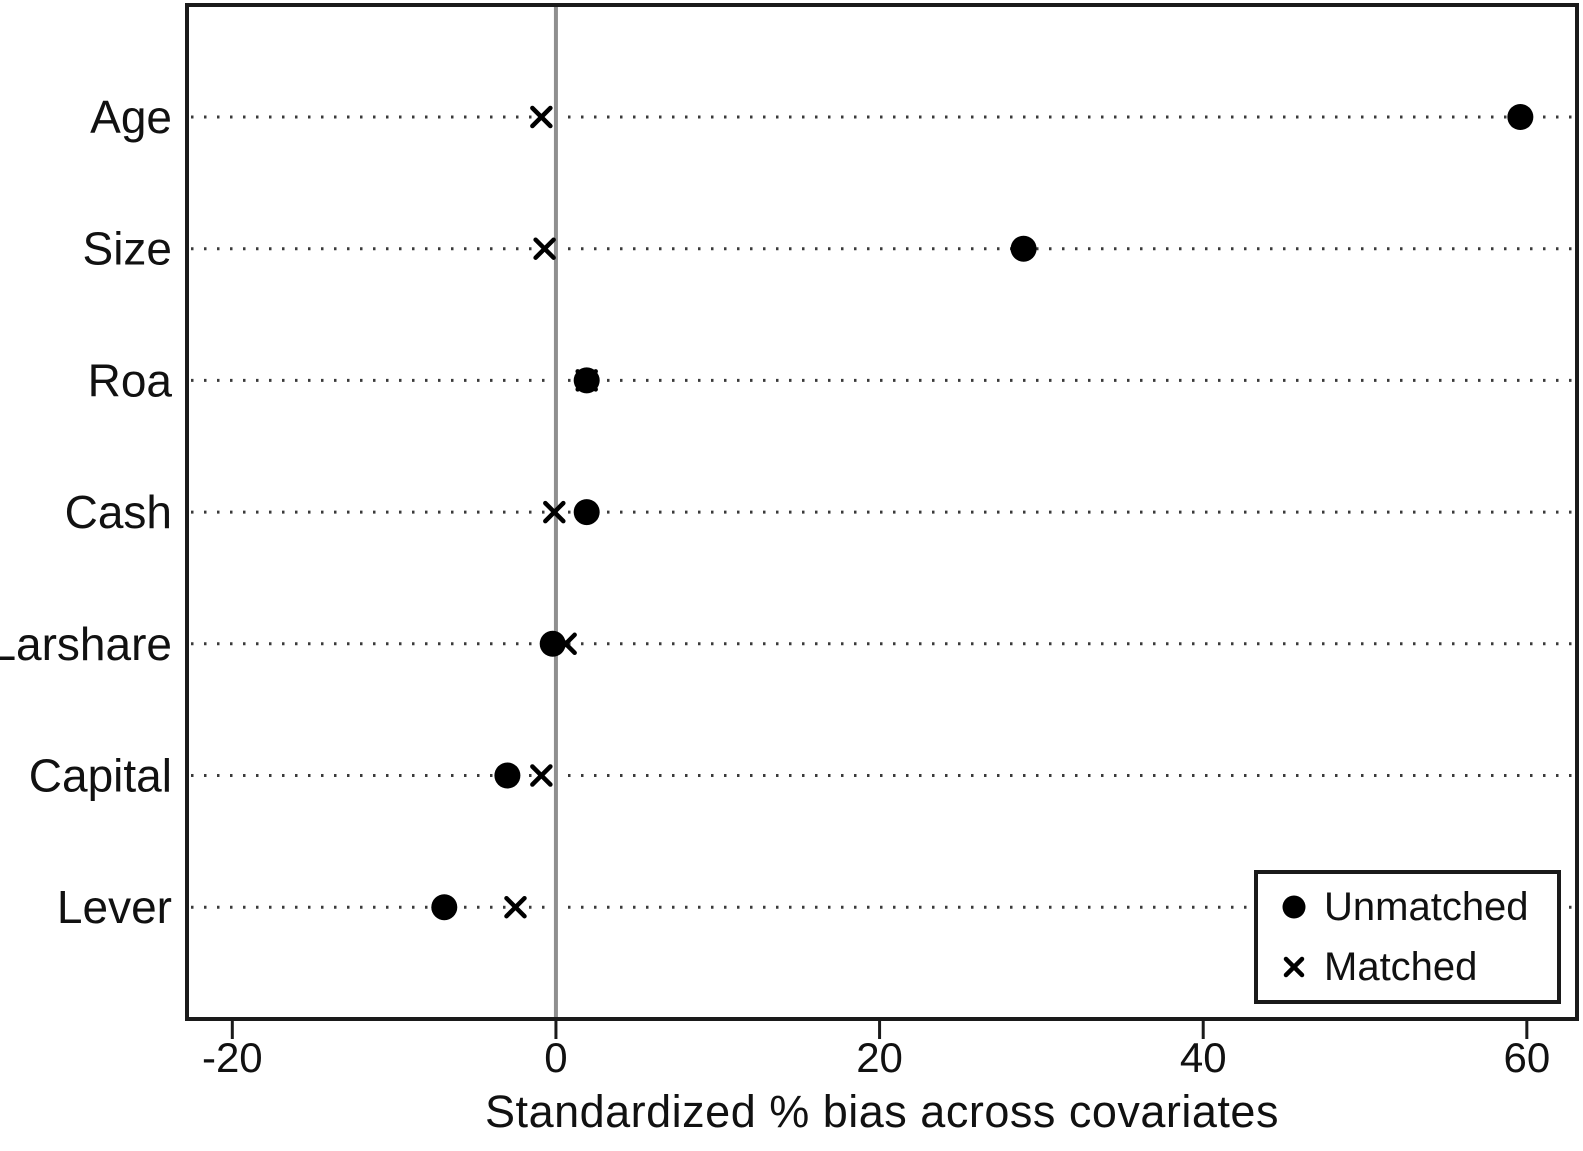 The width and height of the screenshot is (1583, 1151). I want to click on x-tick-label-0: 0, so click(555, 1057).